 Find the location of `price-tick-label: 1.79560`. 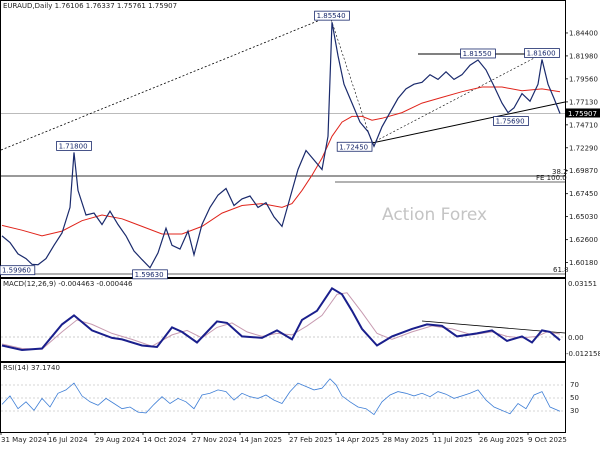

price-tick-label: 1.79560 is located at coordinates (583, 79).